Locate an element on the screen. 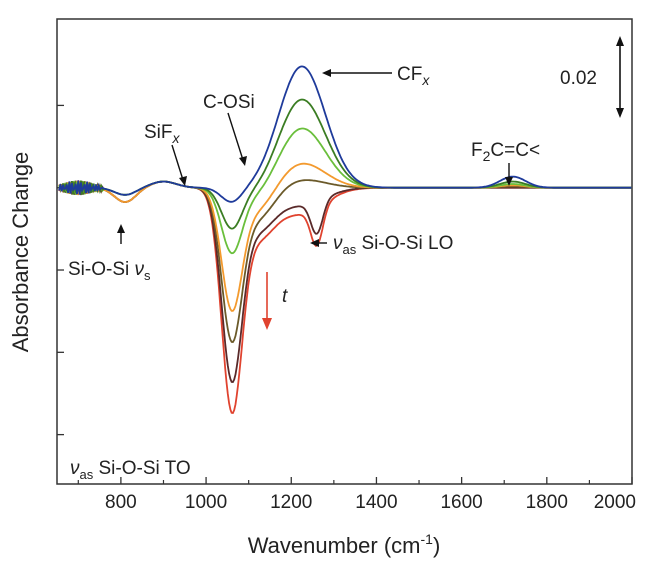 Image resolution: width=663 pixels, height=568 pixels. annotation-siosi-s: Si-O-Si νs is located at coordinates (109, 271).